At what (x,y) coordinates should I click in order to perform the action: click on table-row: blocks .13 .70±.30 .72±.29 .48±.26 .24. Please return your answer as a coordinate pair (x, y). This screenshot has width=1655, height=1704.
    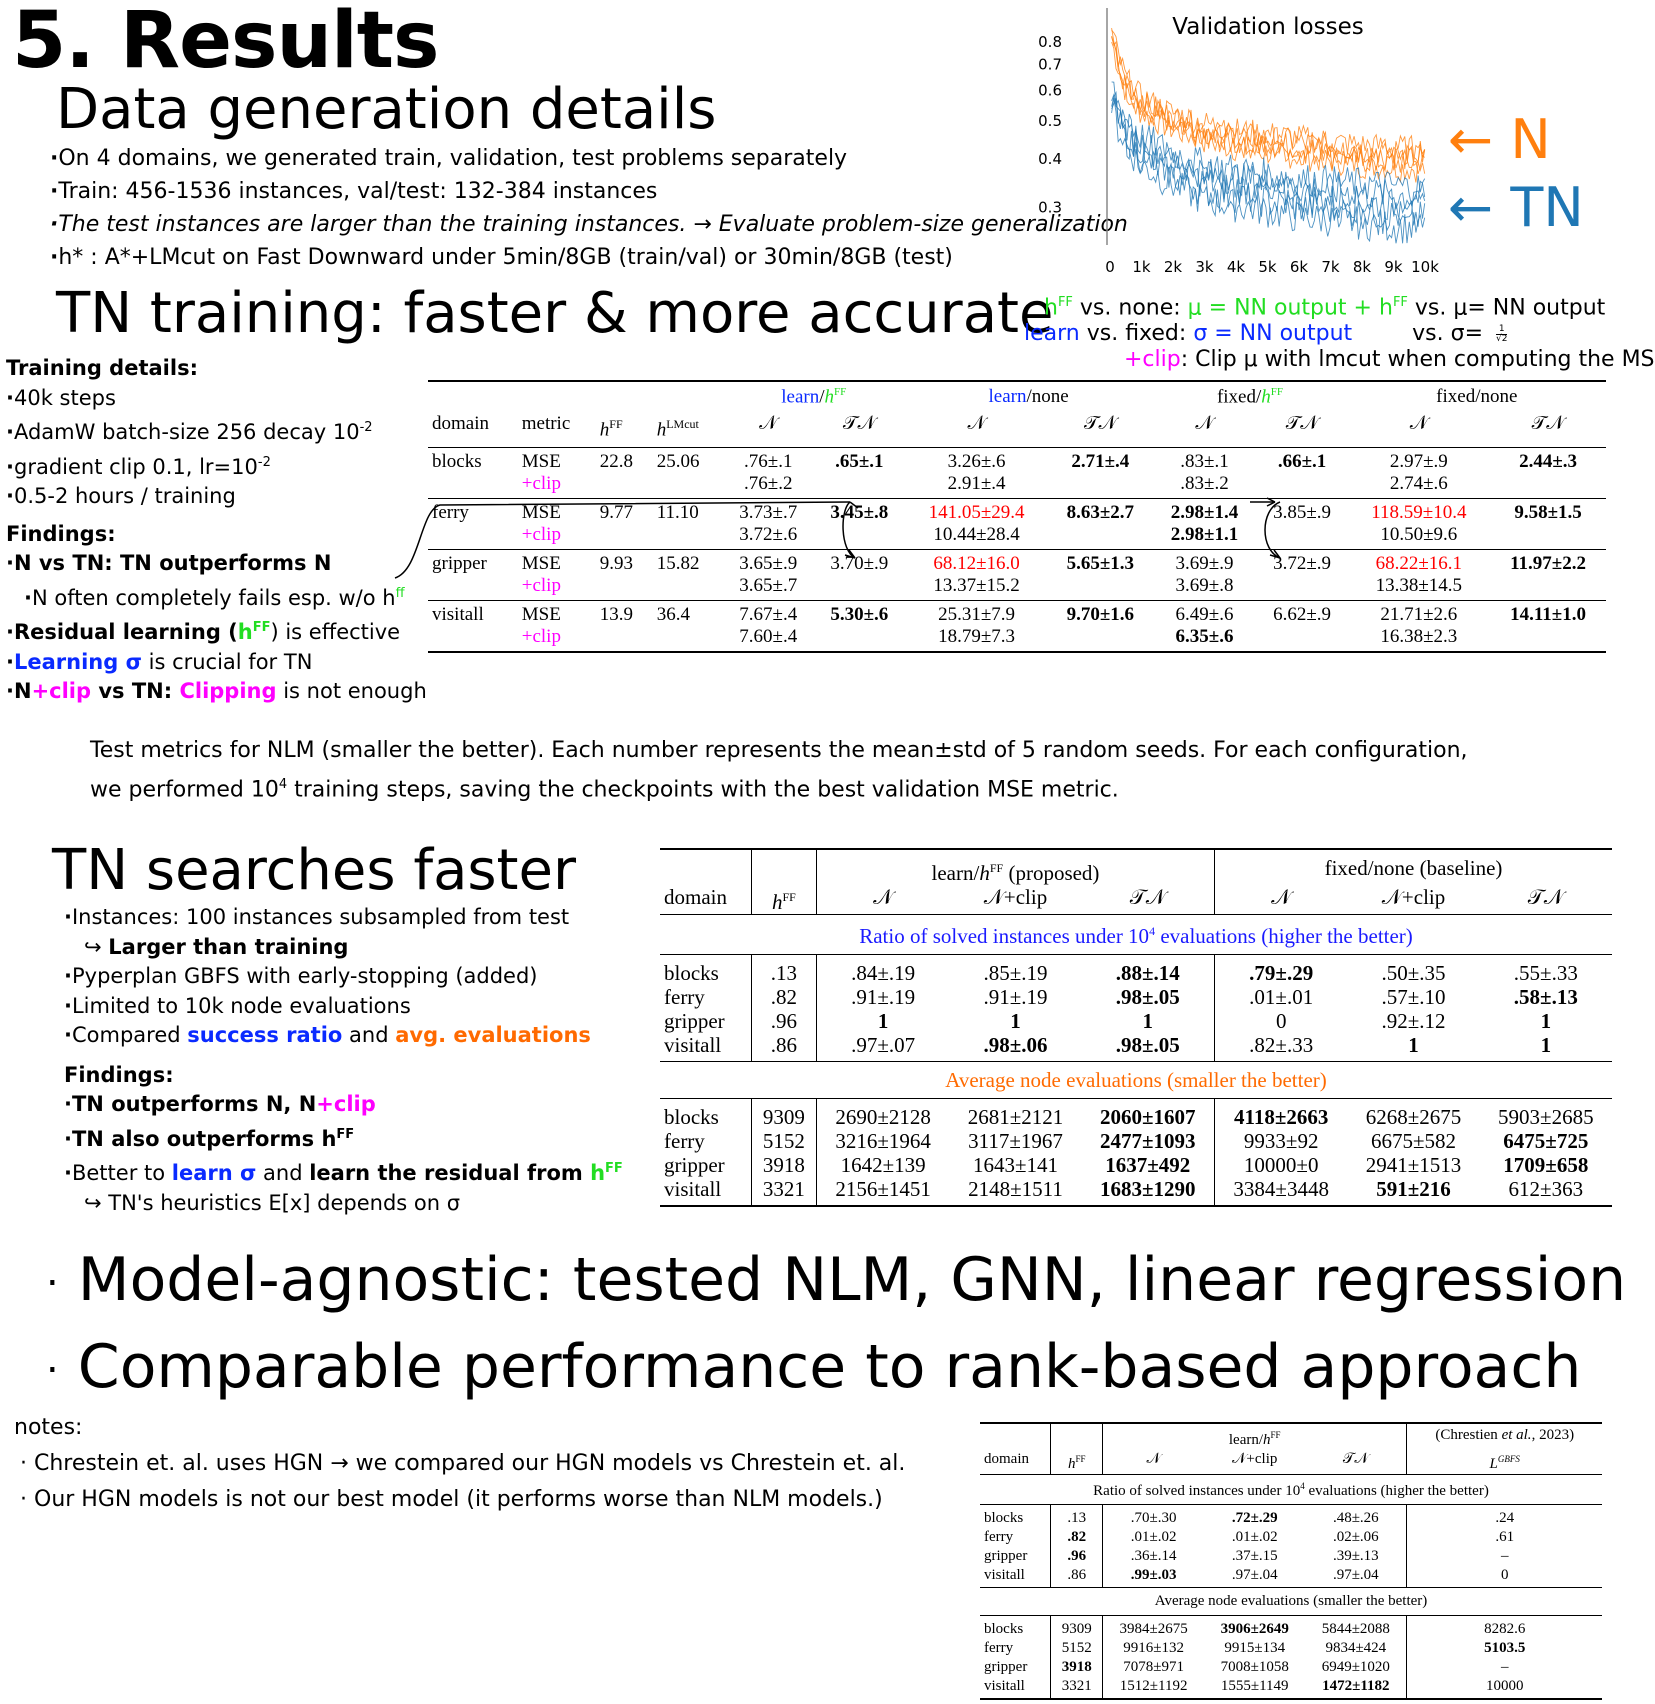
    Looking at the image, I should click on (1291, 1516).